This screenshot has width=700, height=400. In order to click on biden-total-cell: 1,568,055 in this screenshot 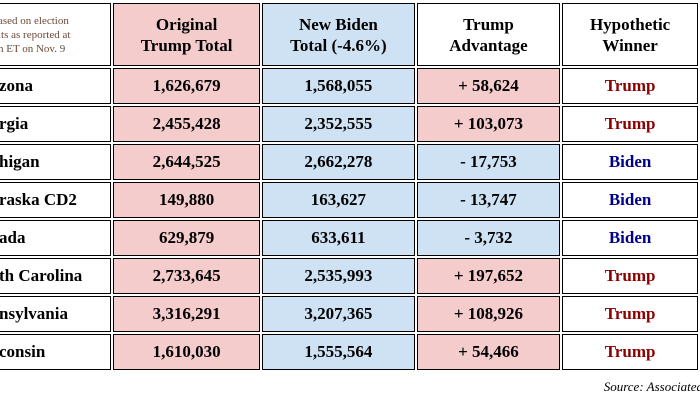, I will do `click(338, 86)`.